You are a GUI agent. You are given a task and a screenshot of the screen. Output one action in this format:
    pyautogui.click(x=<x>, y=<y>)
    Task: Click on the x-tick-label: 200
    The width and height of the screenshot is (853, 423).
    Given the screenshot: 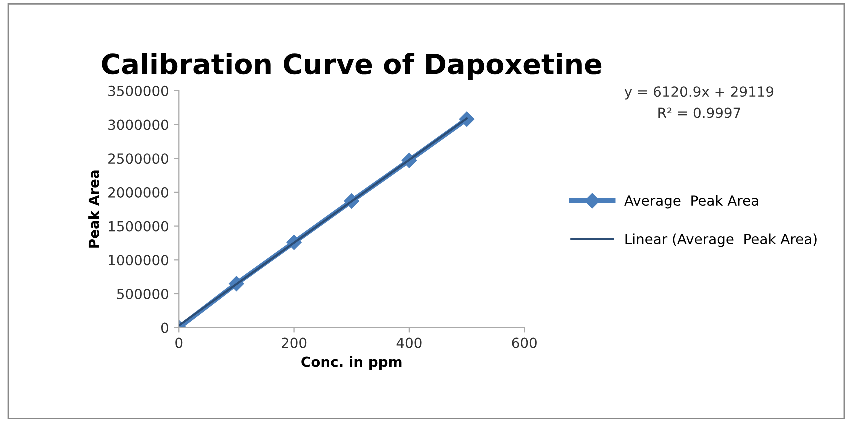 What is the action you would take?
    pyautogui.click(x=294, y=343)
    